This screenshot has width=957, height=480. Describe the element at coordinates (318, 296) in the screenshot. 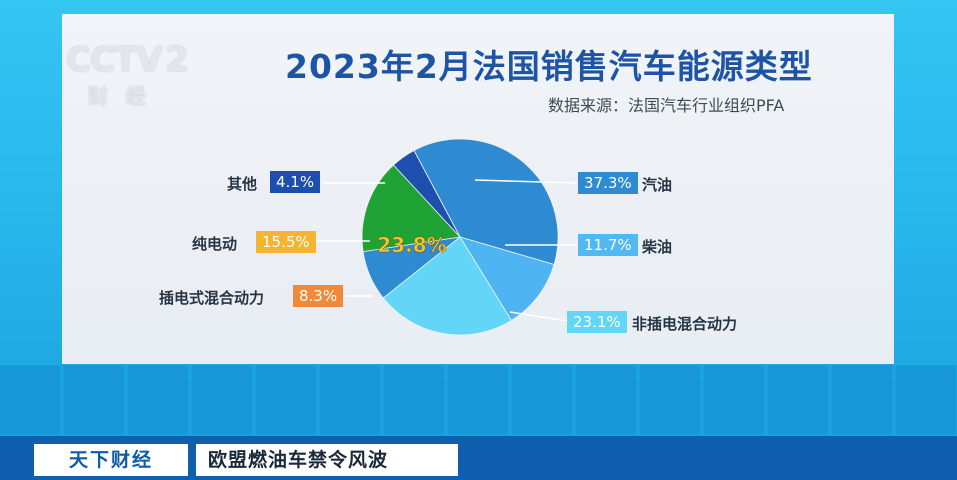

I see `slice-value-3: 8.3%` at that location.